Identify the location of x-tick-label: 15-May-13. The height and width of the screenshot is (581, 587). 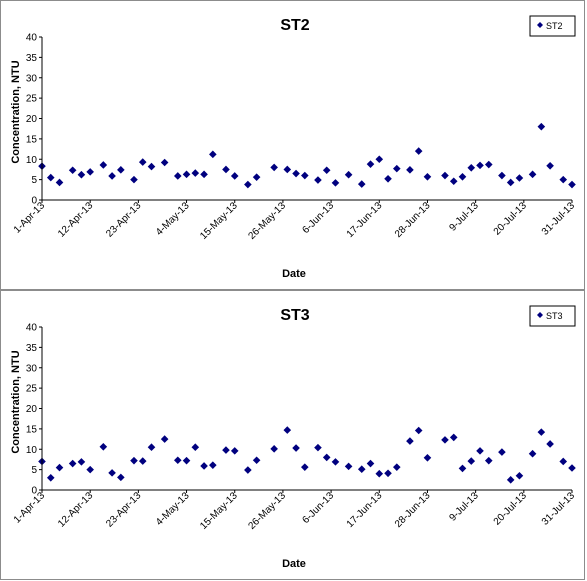
(219, 221).